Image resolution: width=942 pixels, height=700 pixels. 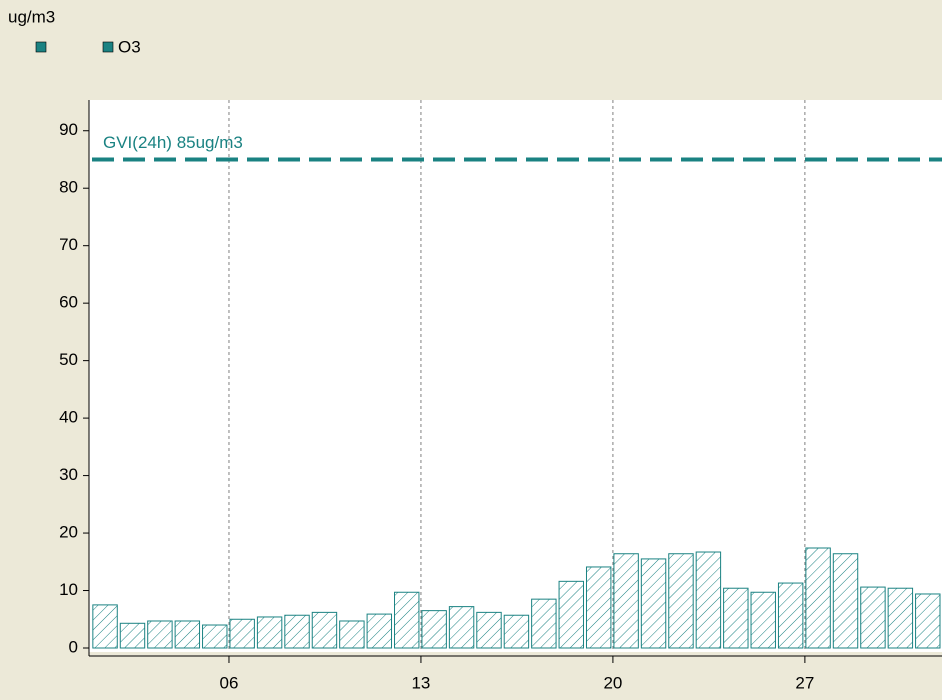 I want to click on y-tick-label: 40, so click(x=68, y=417).